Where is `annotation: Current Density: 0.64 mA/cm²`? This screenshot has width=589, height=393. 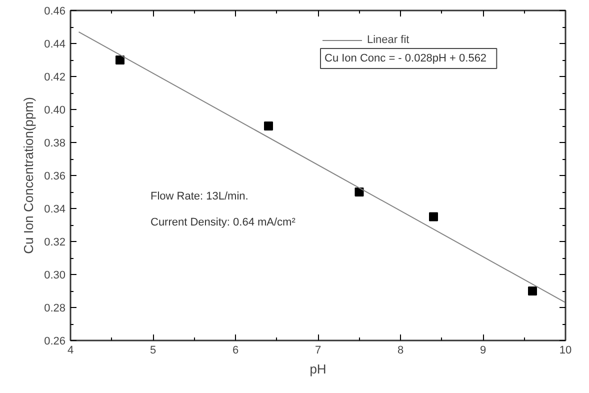
annotation: Current Density: 0.64 mA/cm² is located at coordinates (223, 222).